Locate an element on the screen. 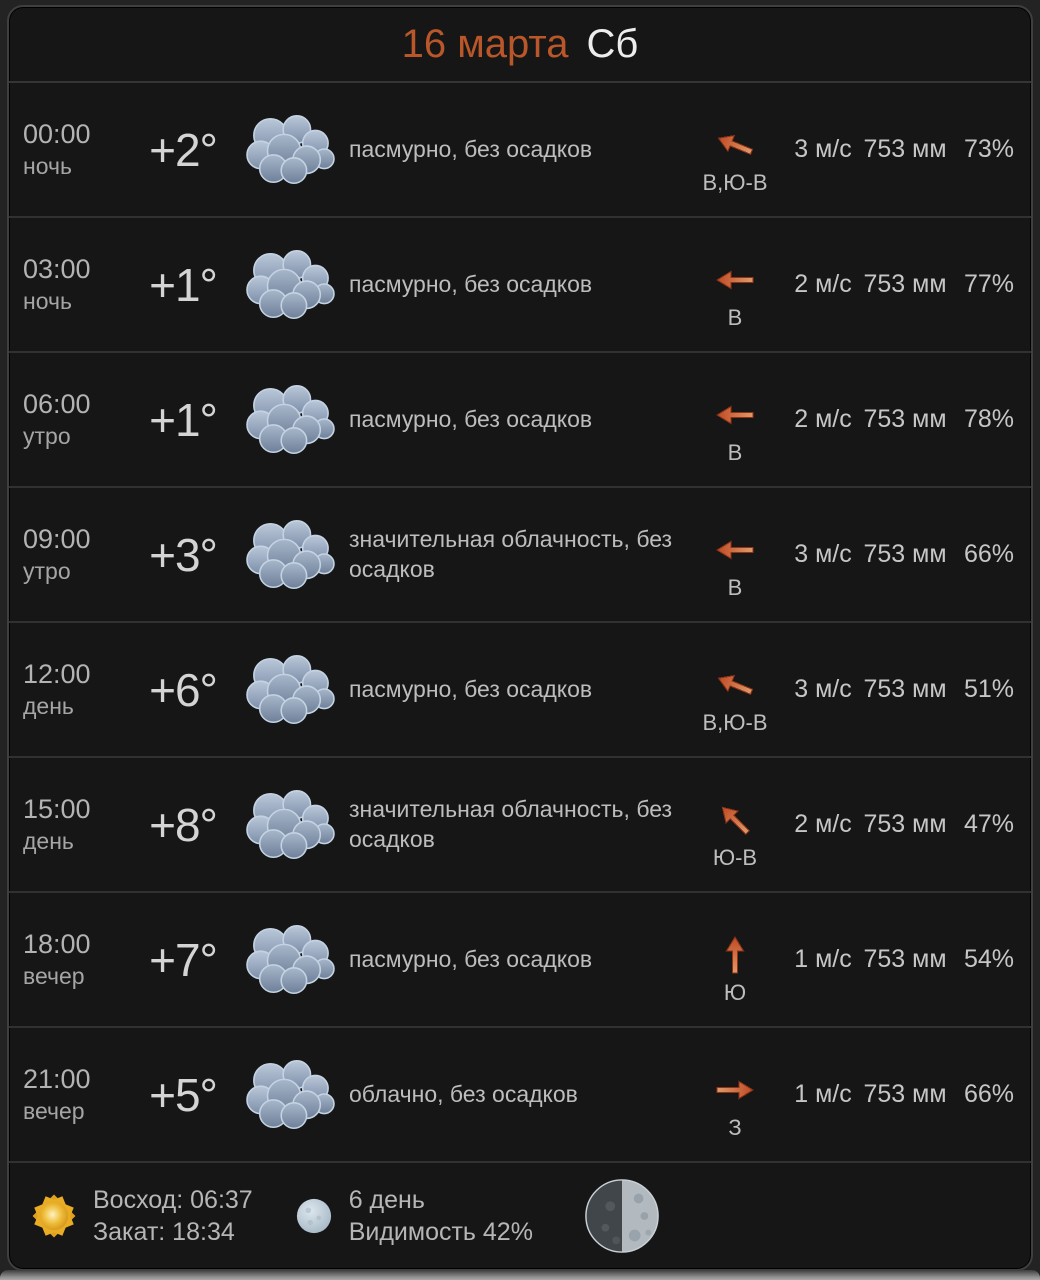 The width and height of the screenshot is (1040, 1280). period-label: утро is located at coordinates (47, 436).